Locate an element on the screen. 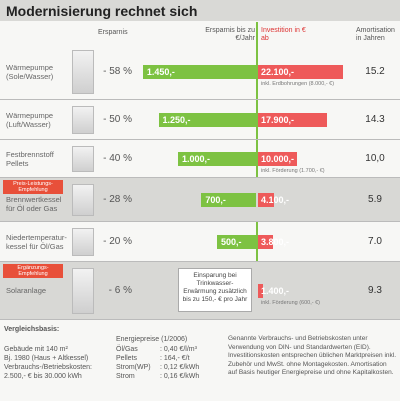 Image resolution: width=400 pixels, height=401 pixels. price-value: : 0,16 €/kWh is located at coordinates (180, 376).